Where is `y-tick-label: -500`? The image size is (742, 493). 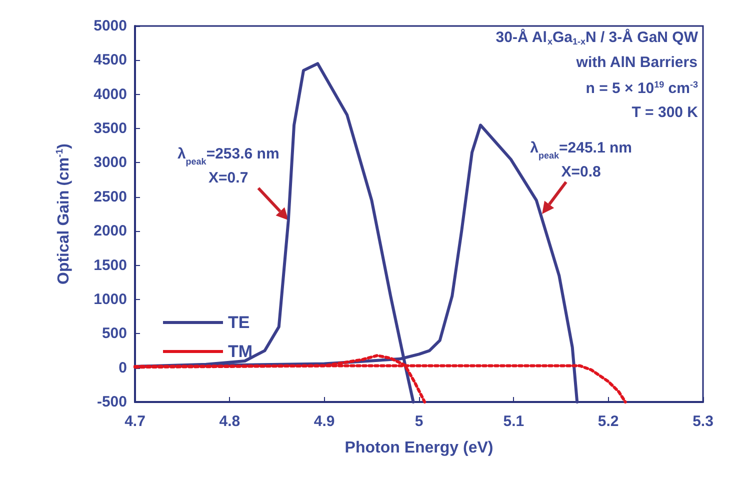 y-tick-label: -500 is located at coordinates (111, 402).